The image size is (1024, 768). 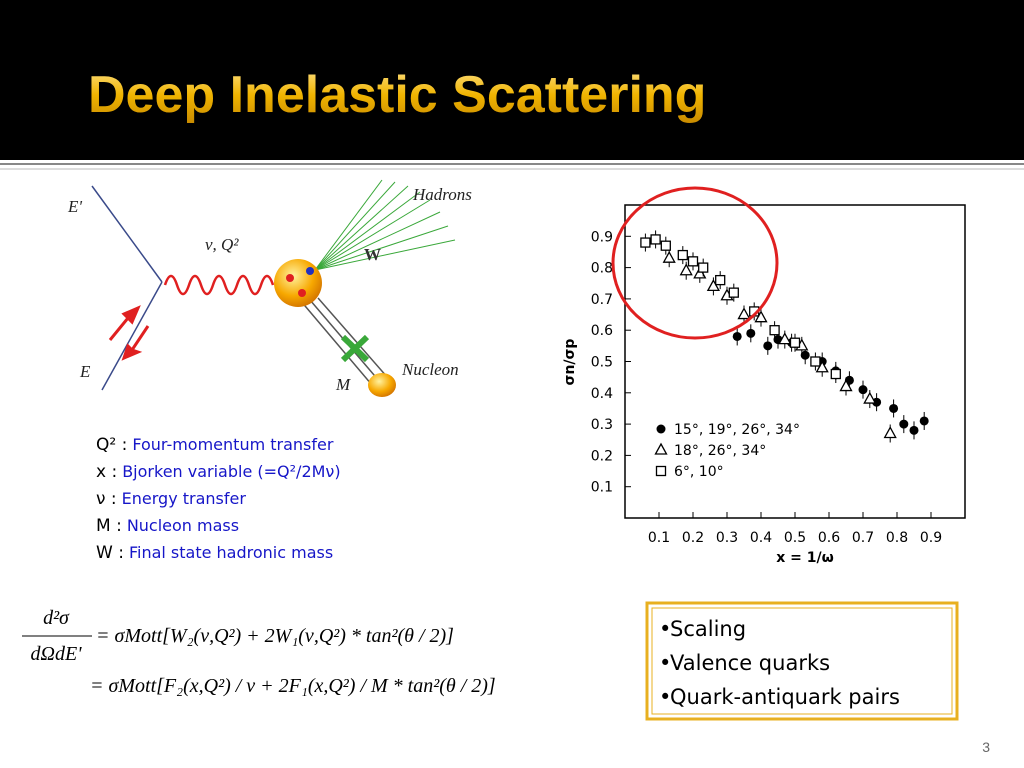 What do you see at coordinates (430, 369) in the screenshot?
I see `diagram-label: Nucleon` at bounding box center [430, 369].